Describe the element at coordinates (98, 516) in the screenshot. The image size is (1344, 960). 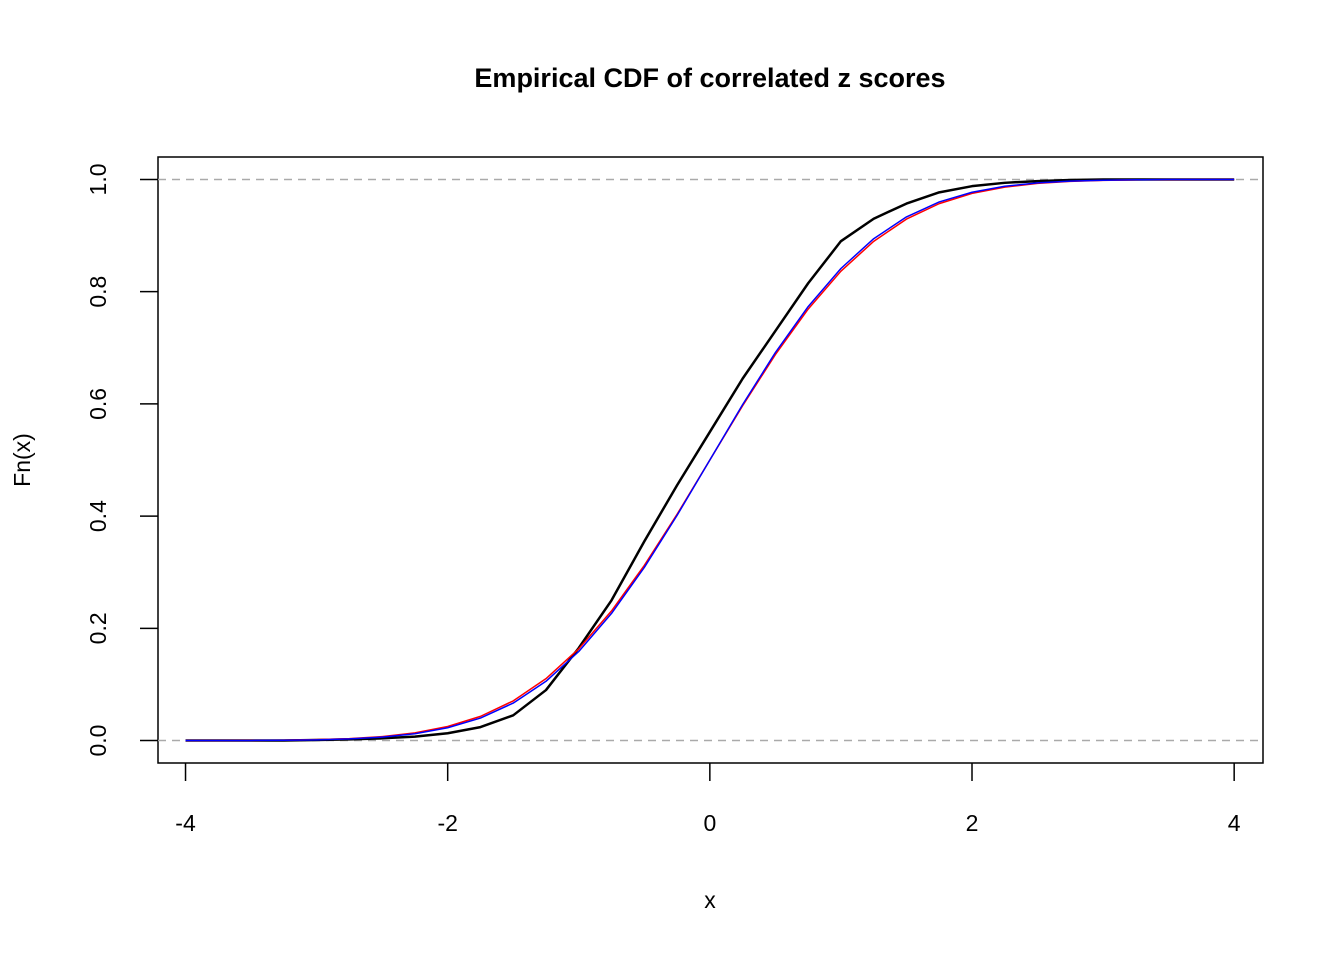
I see `y-tick-label: 0.4` at that location.